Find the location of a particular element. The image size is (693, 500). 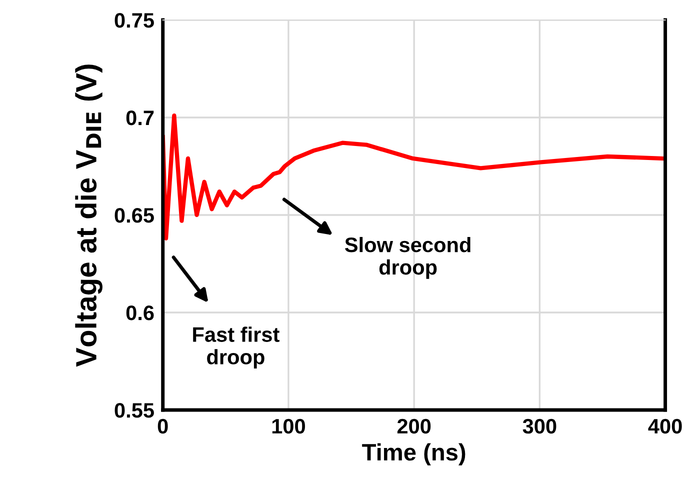

x-axis-title: Time (ns) is located at coordinates (414, 454).